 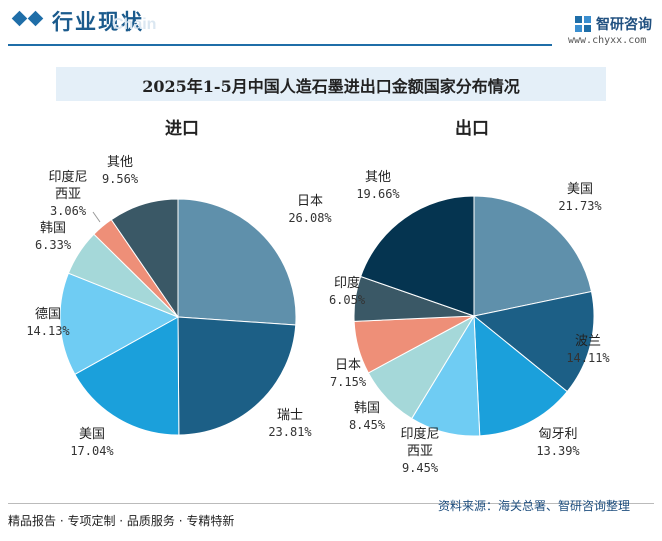 I want to click on chart-title: 2025年1-5月中国人造石墨进出口金额国家分布情况, so click(x=331, y=86).